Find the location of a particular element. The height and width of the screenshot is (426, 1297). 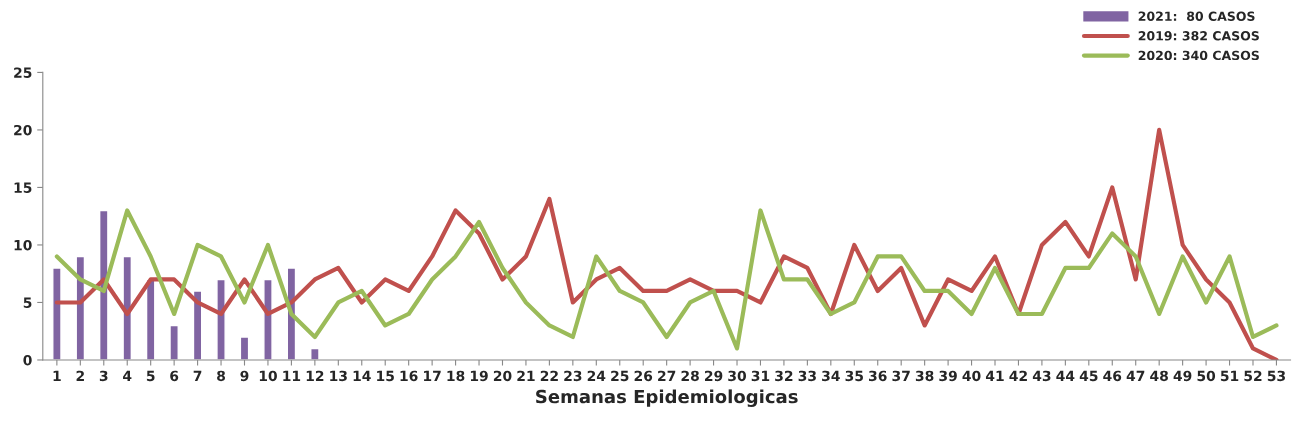

x-tick-label: 32 is located at coordinates (784, 376).